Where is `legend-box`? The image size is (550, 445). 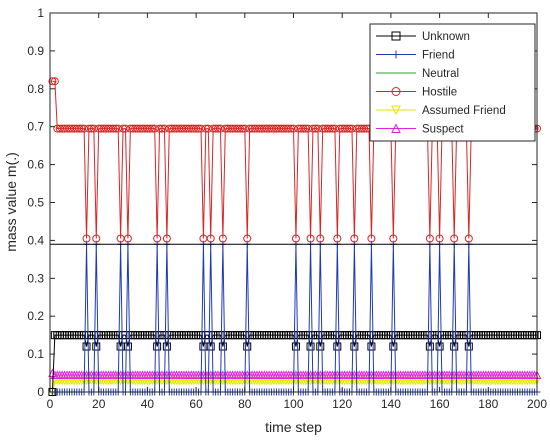
legend-box is located at coordinates (452, 82).